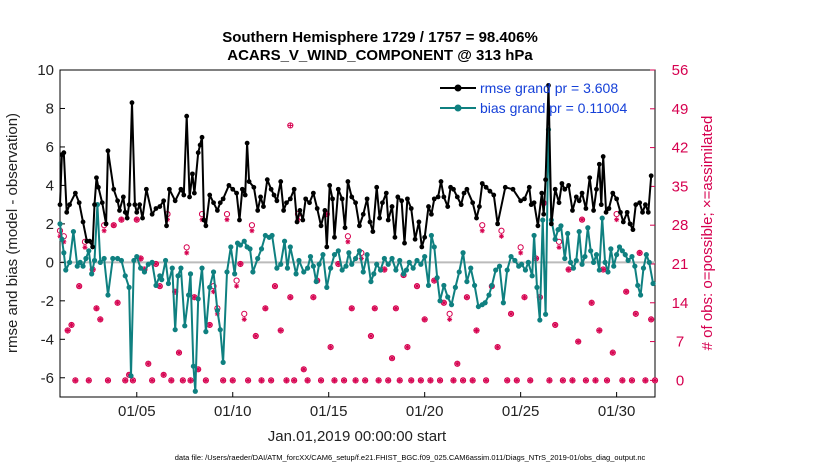 Image resolution: width=830 pixels, height=470 pixels. Describe the element at coordinates (680, 342) in the screenshot. I see `y-right-tick-label: 7` at that location.